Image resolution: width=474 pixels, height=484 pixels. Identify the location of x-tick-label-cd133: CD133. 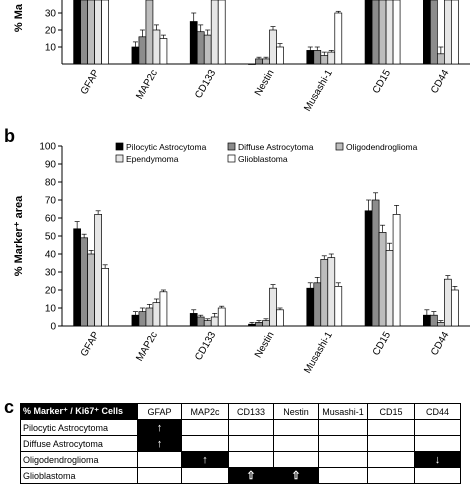
(205, 84).